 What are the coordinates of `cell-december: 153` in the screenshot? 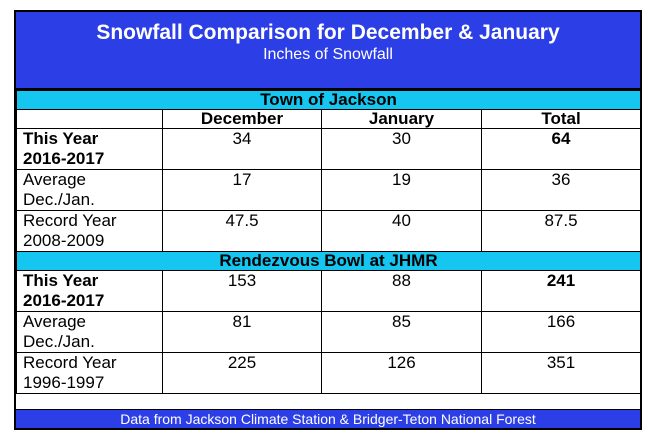 It's located at (242, 291).